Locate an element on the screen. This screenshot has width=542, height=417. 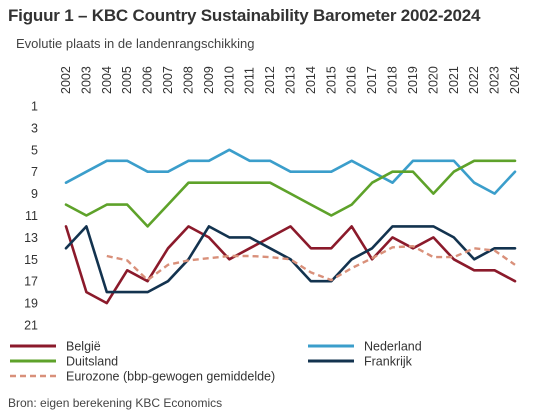
x-tick-label: 2007 is located at coordinates (168, 80).